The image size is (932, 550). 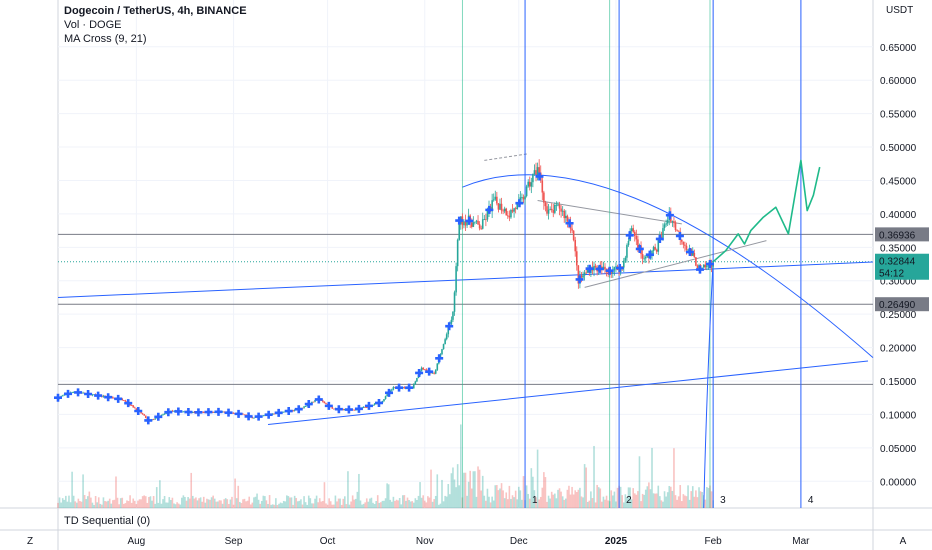 I want to click on symbol-title: Dogecoin / TetherUS, 4h, BINANCE, so click(x=155, y=11).